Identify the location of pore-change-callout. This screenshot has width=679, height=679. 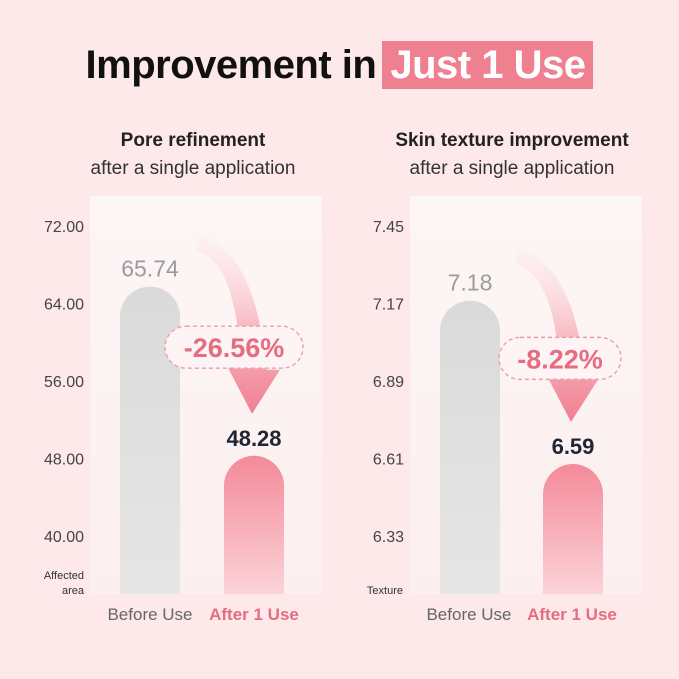
(234, 347).